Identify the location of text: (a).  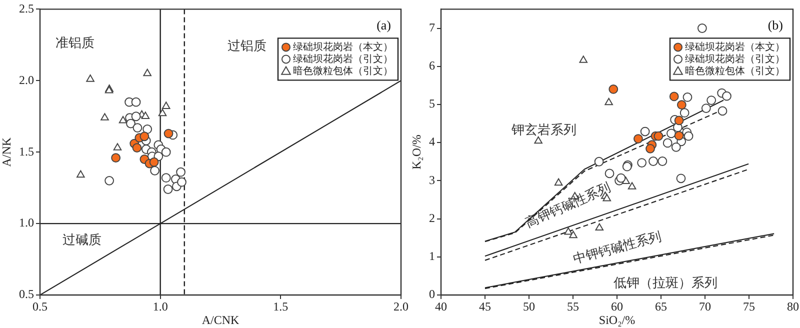
(383, 25).